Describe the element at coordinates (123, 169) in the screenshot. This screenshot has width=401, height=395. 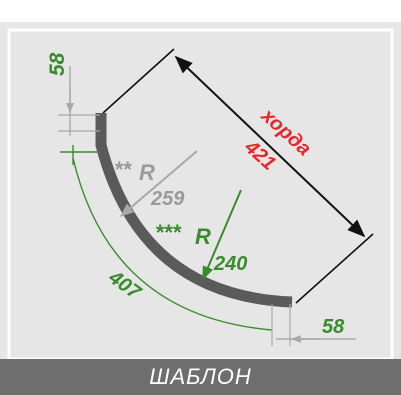
I see `radius-259-prefix: **` at that location.